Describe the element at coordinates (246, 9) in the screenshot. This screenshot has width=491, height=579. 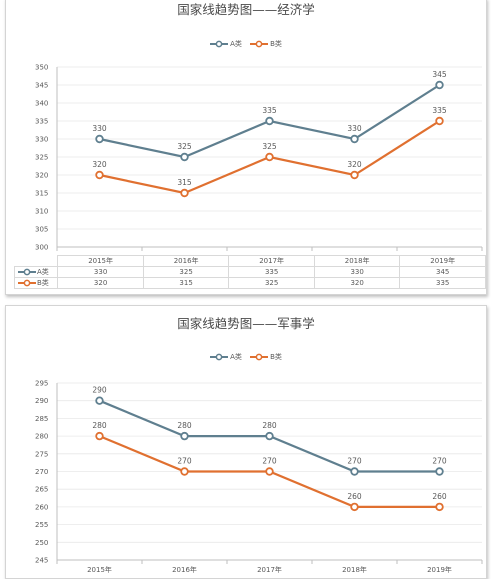
I see `chart-title: 国家线趋势图——经济学` at that location.